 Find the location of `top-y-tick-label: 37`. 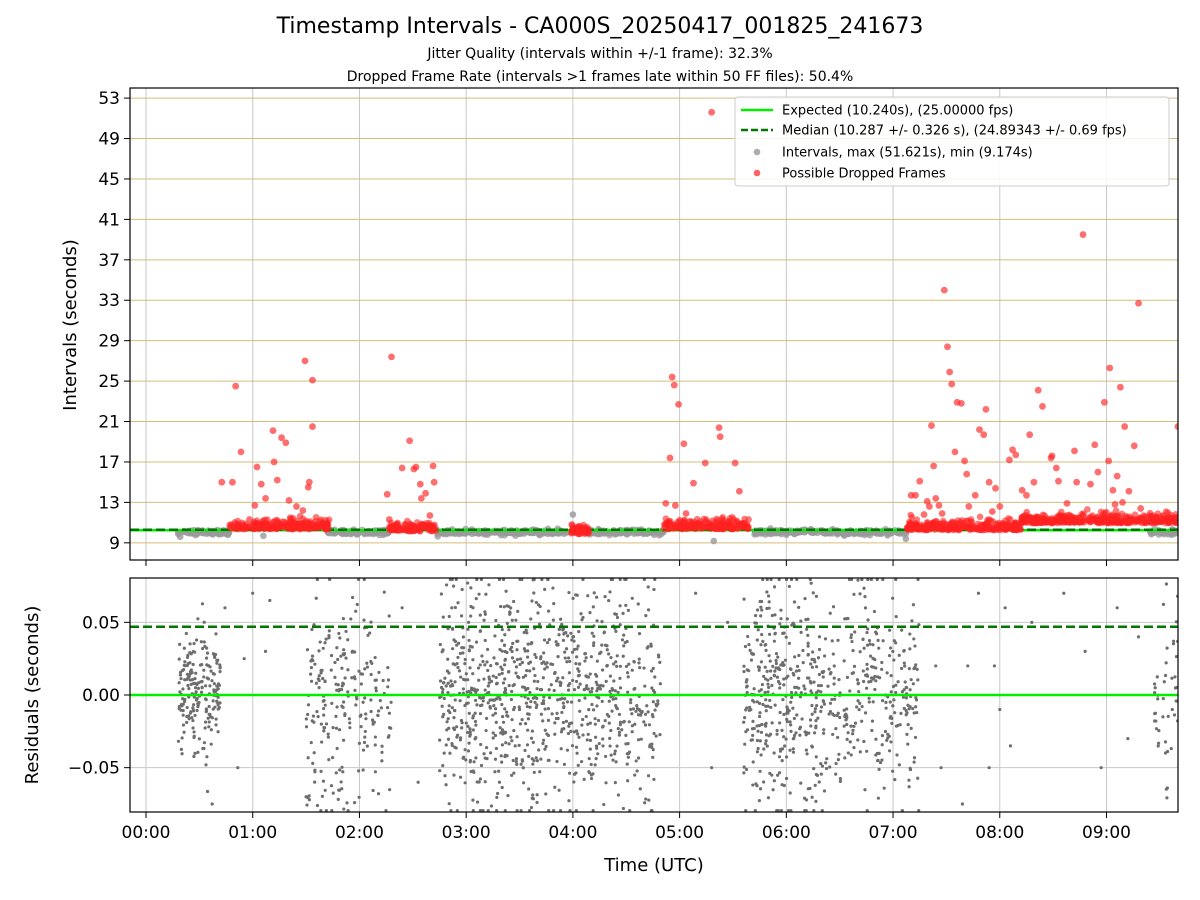

top-y-tick-label: 37 is located at coordinates (109, 261).